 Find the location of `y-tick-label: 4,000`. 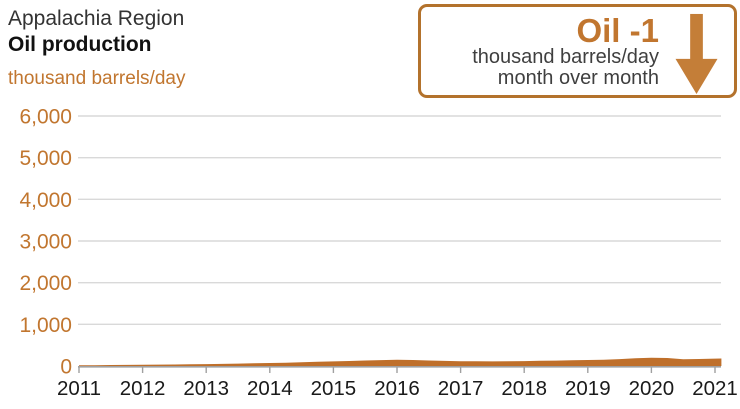

y-tick-label: 4,000 is located at coordinates (45, 200).